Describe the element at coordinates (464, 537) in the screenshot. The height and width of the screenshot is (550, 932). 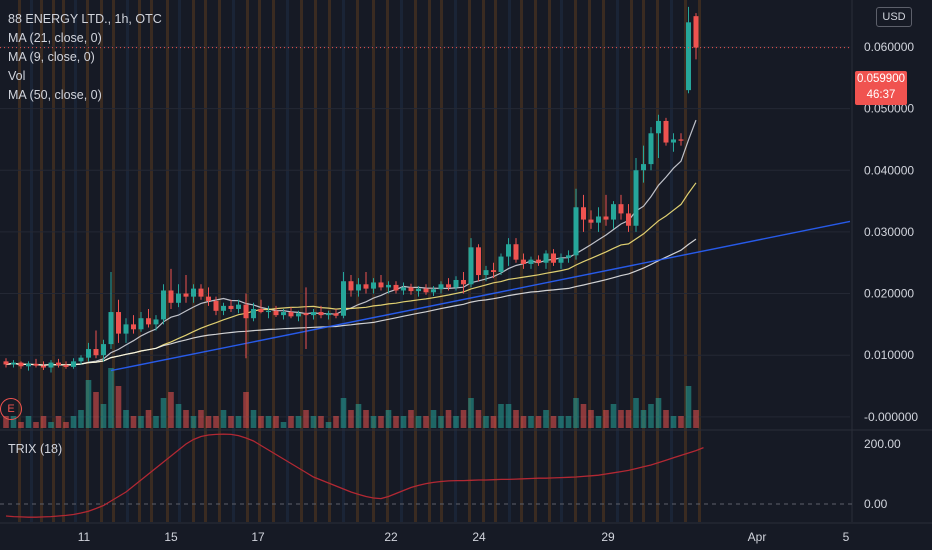
I see `time-axis: 11 15 17 22 24 29 Apr 5` at that location.